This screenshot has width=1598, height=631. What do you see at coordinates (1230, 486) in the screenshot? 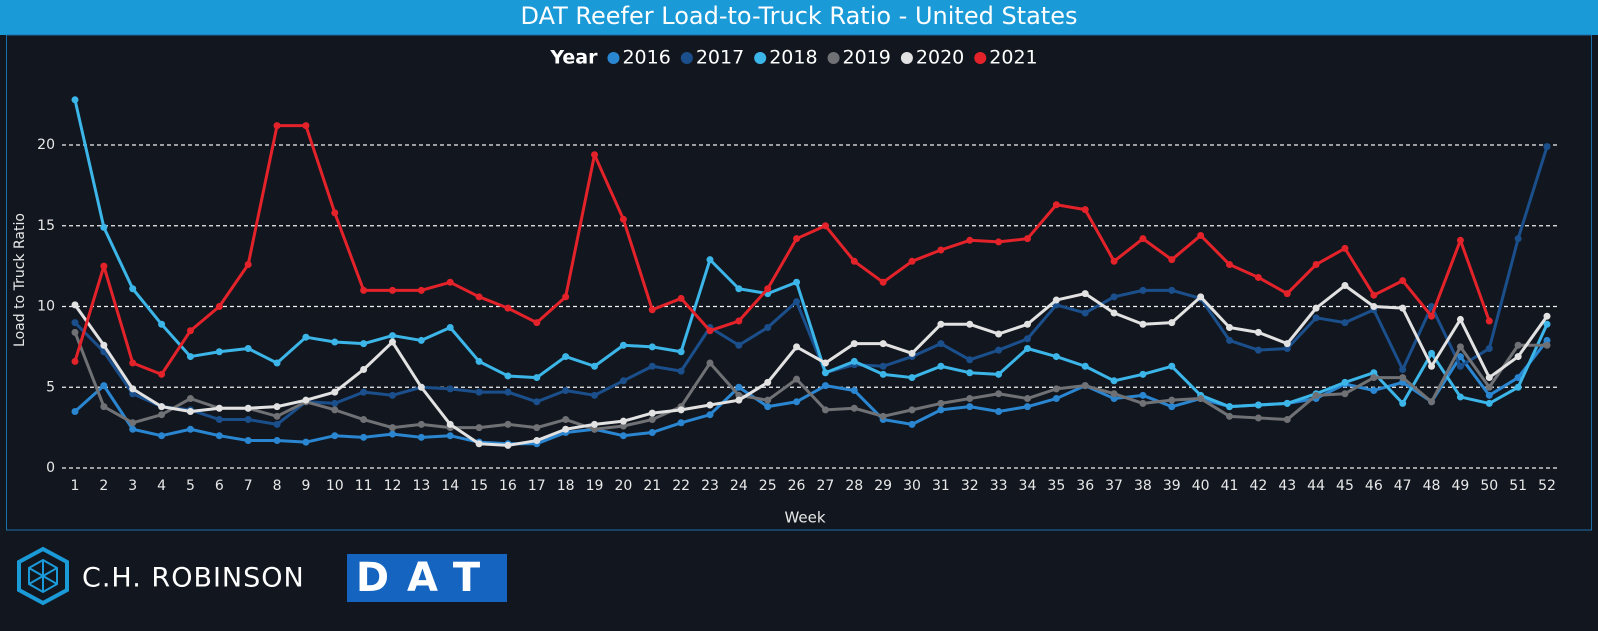
I see `x-tick-label: 41` at bounding box center [1230, 486].